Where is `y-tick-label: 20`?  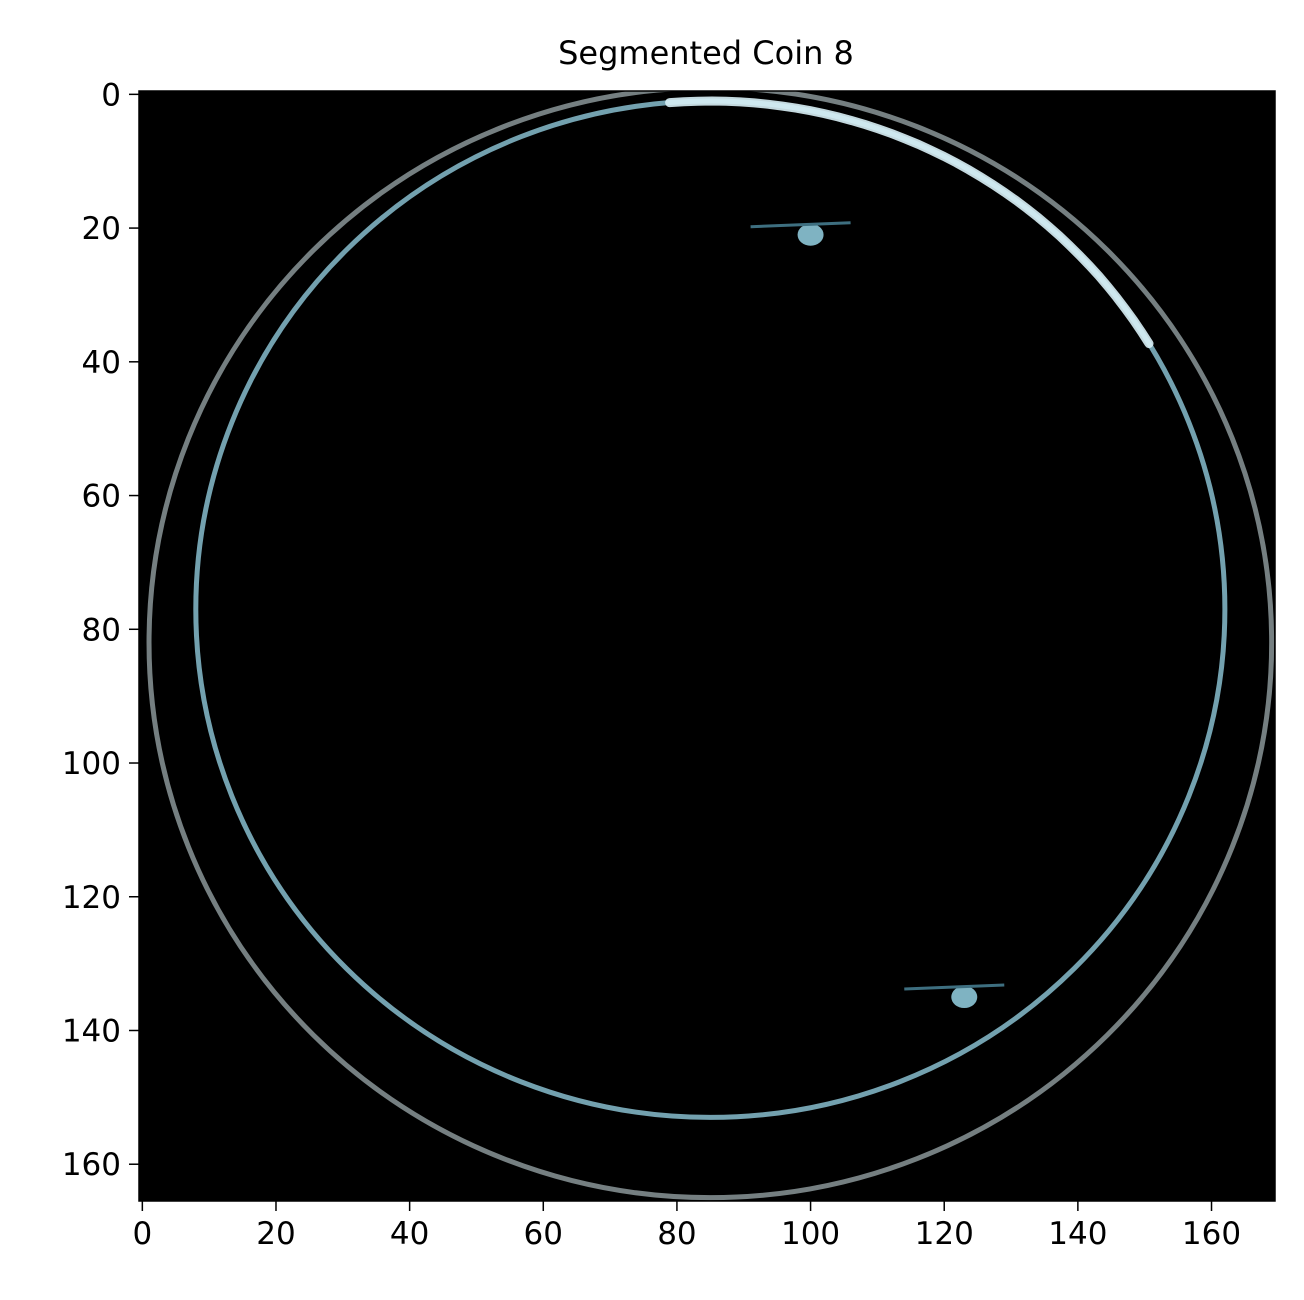
y-tick-label: 20 is located at coordinates (101, 229).